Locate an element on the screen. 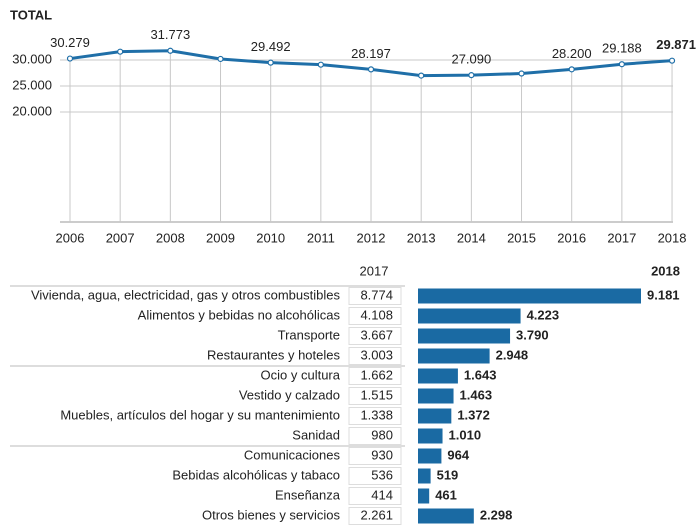 Image resolution: width=698 pixels, height=527 pixels. category-label: Otros bienes y servicios is located at coordinates (271, 514).